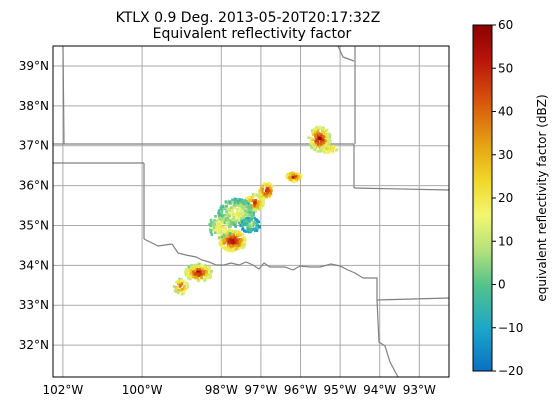  I want to click on colorbar-label: equivalent reflectivity factor (dBZ), so click(542, 197).